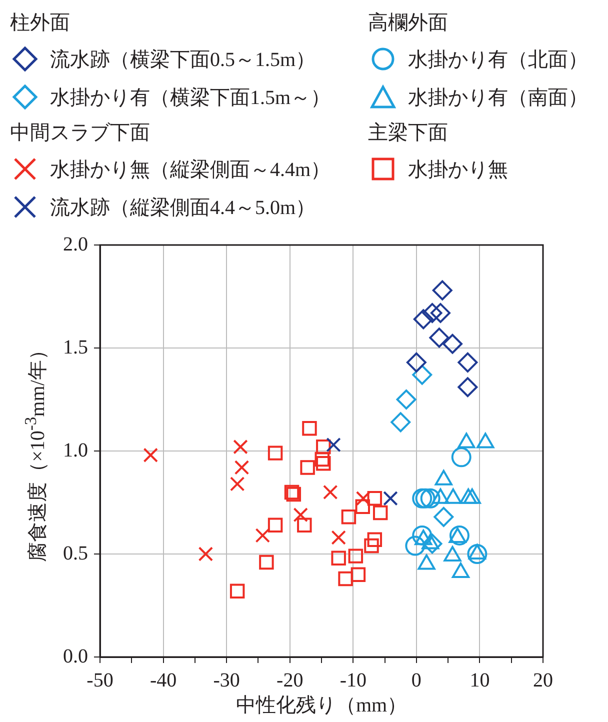 The image size is (608, 722). What do you see at coordinates (75, 244) in the screenshot?
I see `y-tick-label: 2.0` at bounding box center [75, 244].